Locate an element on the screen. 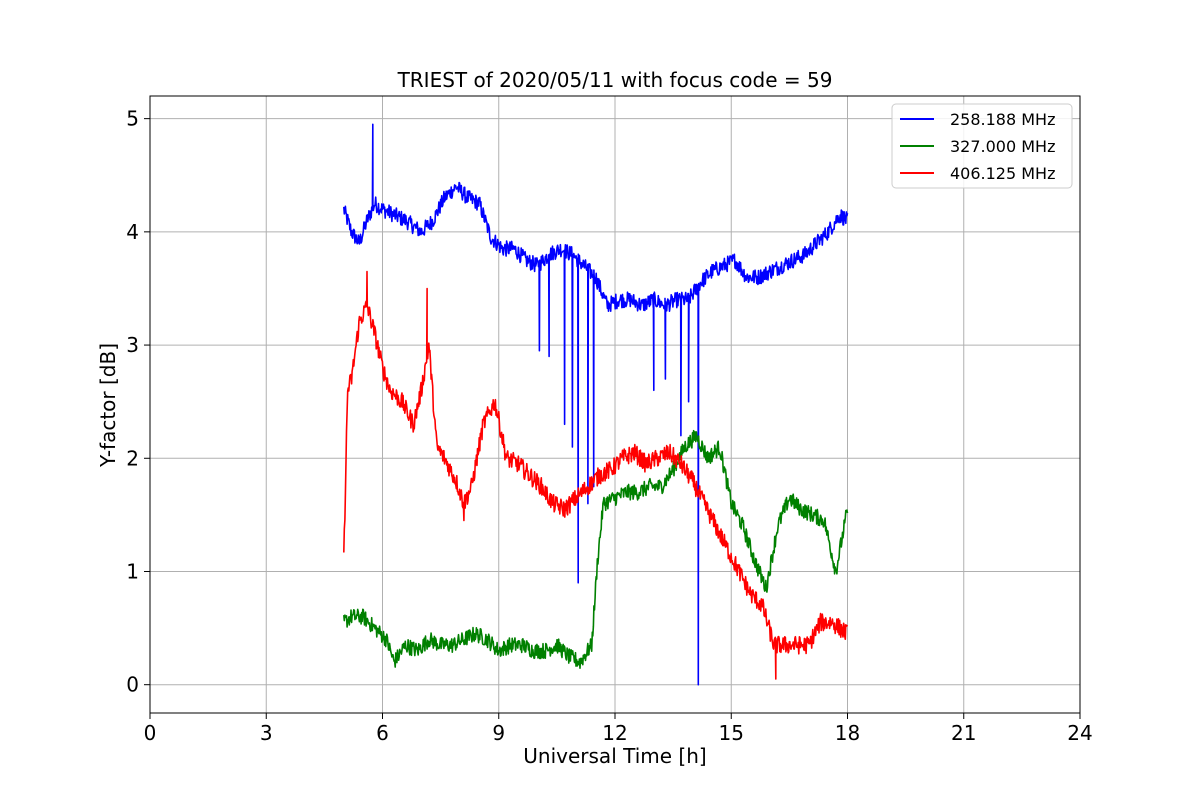 The image size is (1200, 804). legend-box is located at coordinates (982, 146).